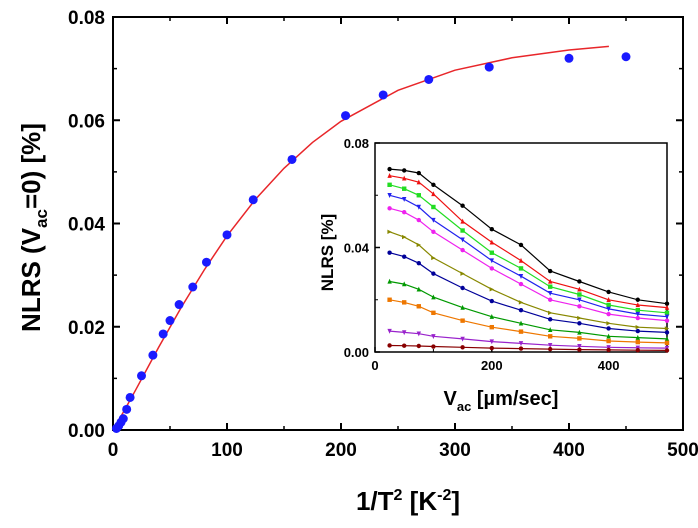 The height and width of the screenshot is (528, 698). What do you see at coordinates (33, 227) in the screenshot?
I see `y-axis-label: NLRS (Vac=0) [%]` at bounding box center [33, 227].